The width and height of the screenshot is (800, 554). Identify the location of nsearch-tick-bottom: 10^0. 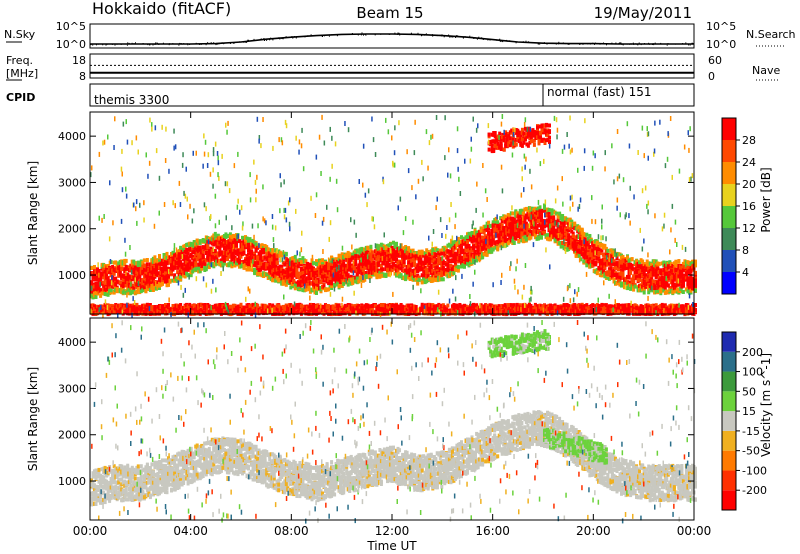
(721, 44).